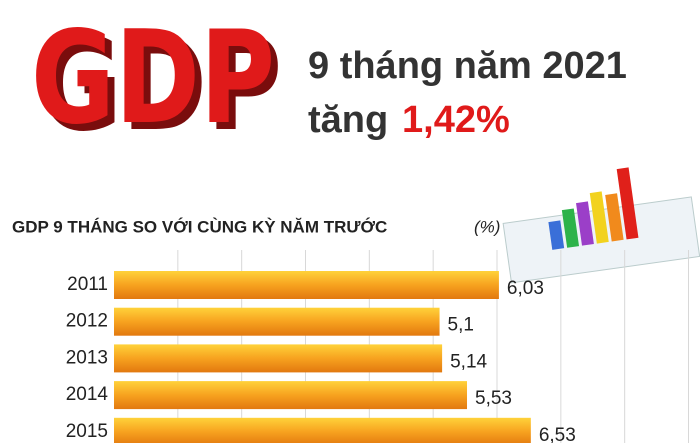 The image size is (700, 443). I want to click on y-tick-label: 2012, so click(87, 321).